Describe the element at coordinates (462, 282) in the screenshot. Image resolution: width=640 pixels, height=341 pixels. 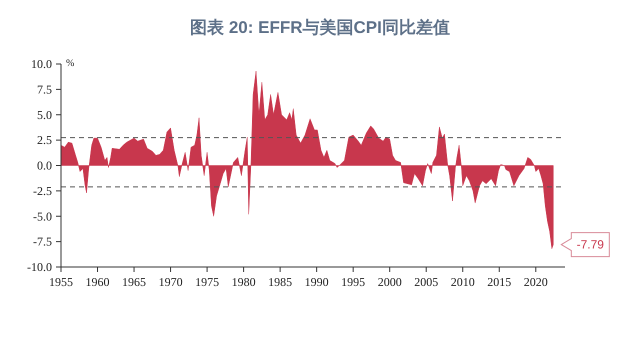
I see `x-tick-label: 2010` at that location.